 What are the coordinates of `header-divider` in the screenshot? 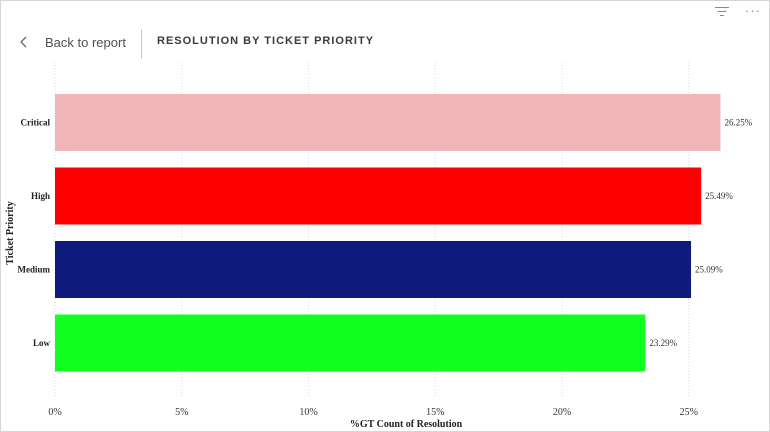 It's located at (141, 44).